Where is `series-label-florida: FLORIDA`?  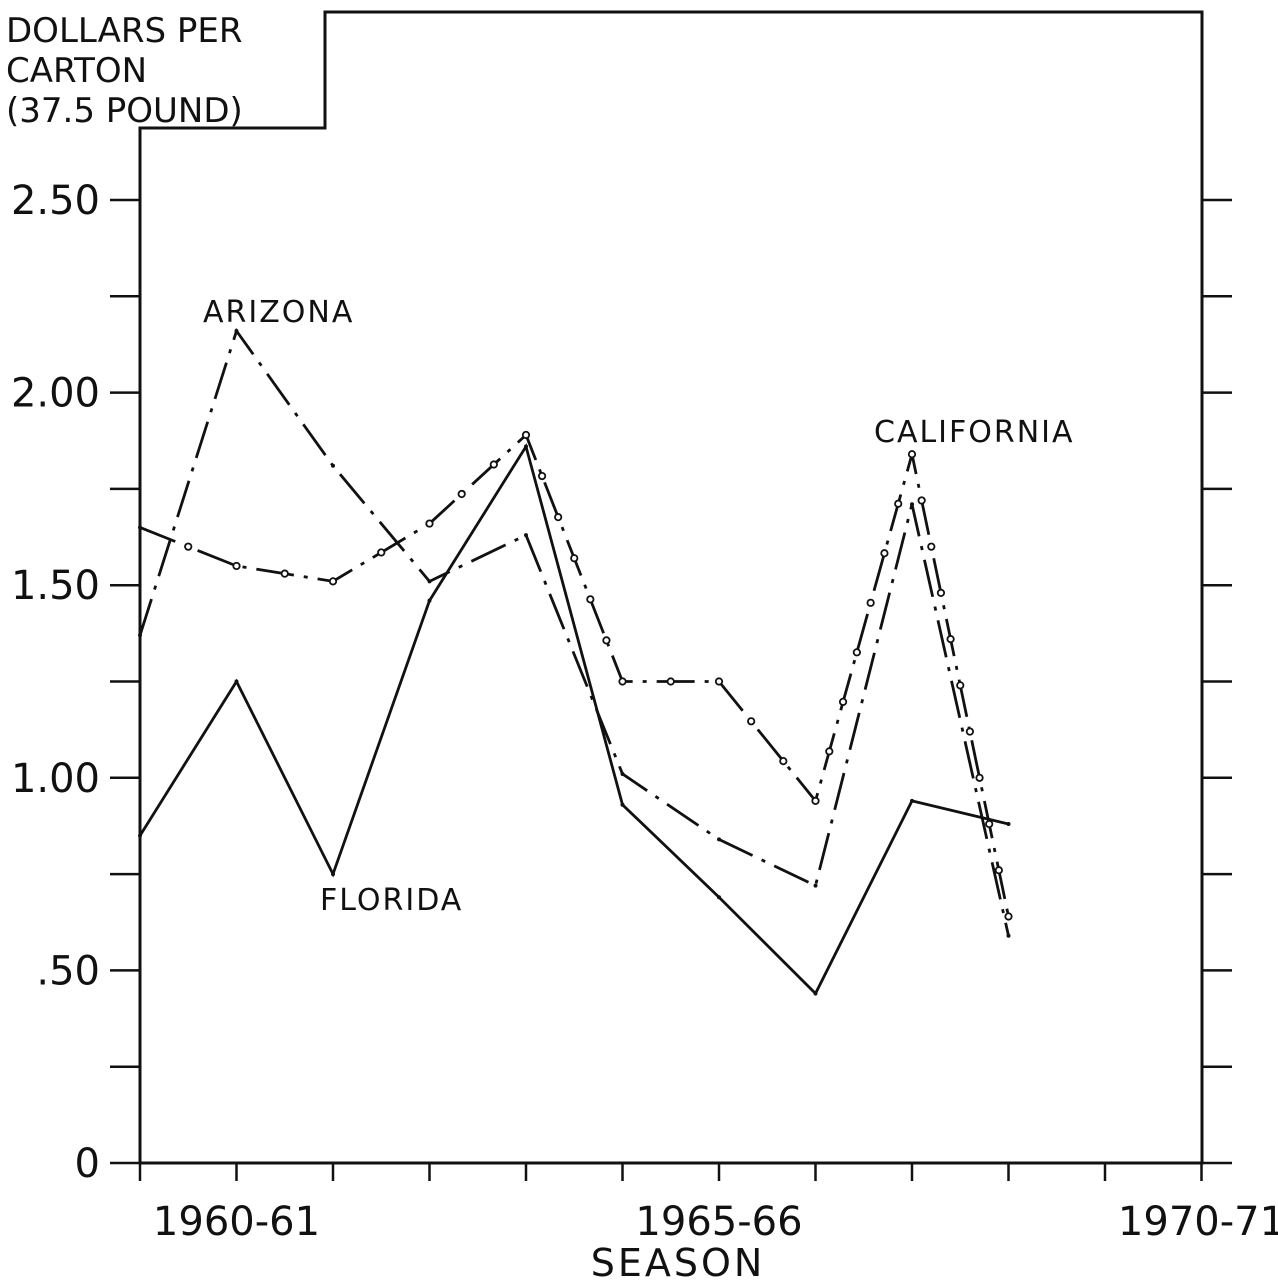 series-label-florida: FLORIDA is located at coordinates (391, 900).